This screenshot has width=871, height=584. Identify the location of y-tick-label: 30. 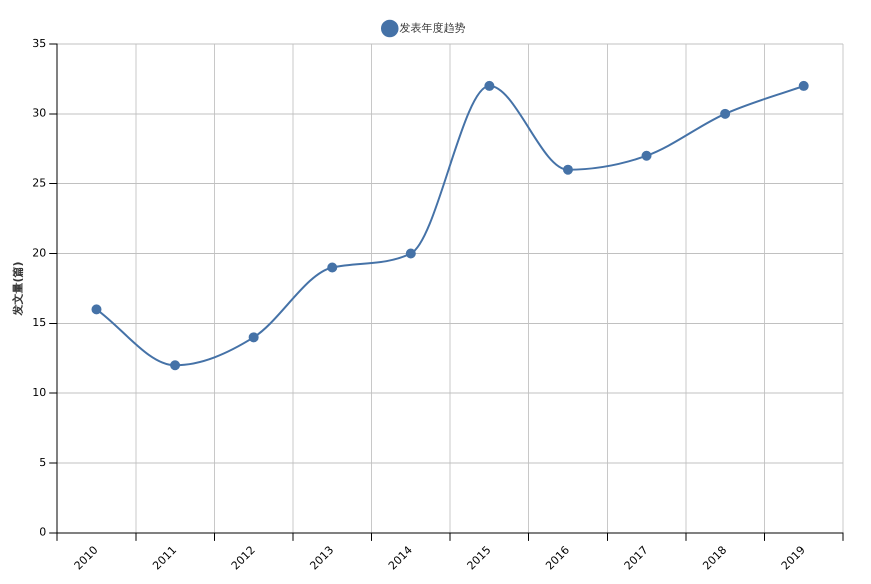
(39, 113).